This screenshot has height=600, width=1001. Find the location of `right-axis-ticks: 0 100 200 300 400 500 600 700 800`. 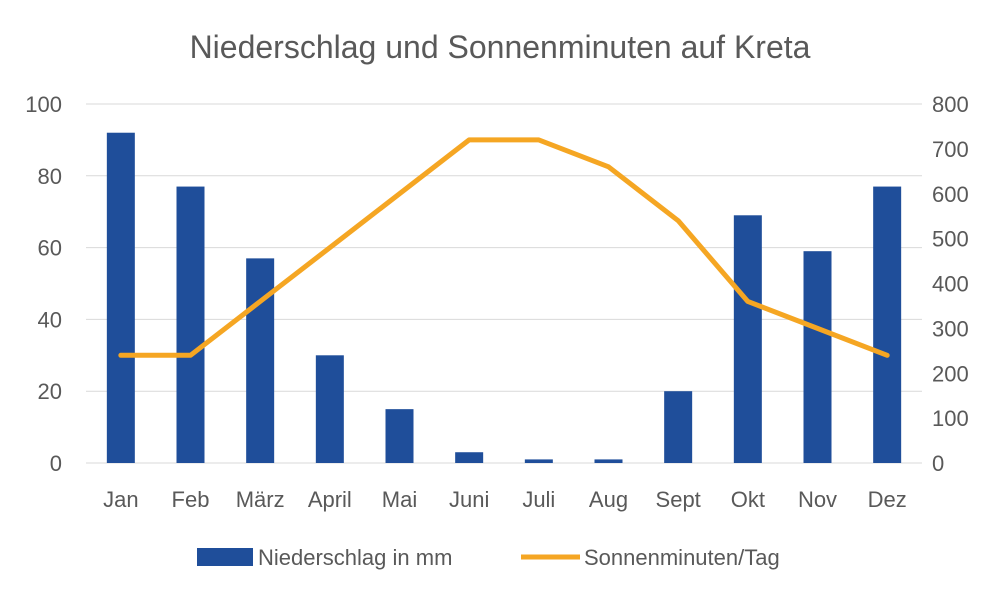

right-axis-ticks: 0 100 200 300 400 500 600 700 800 is located at coordinates (950, 284).